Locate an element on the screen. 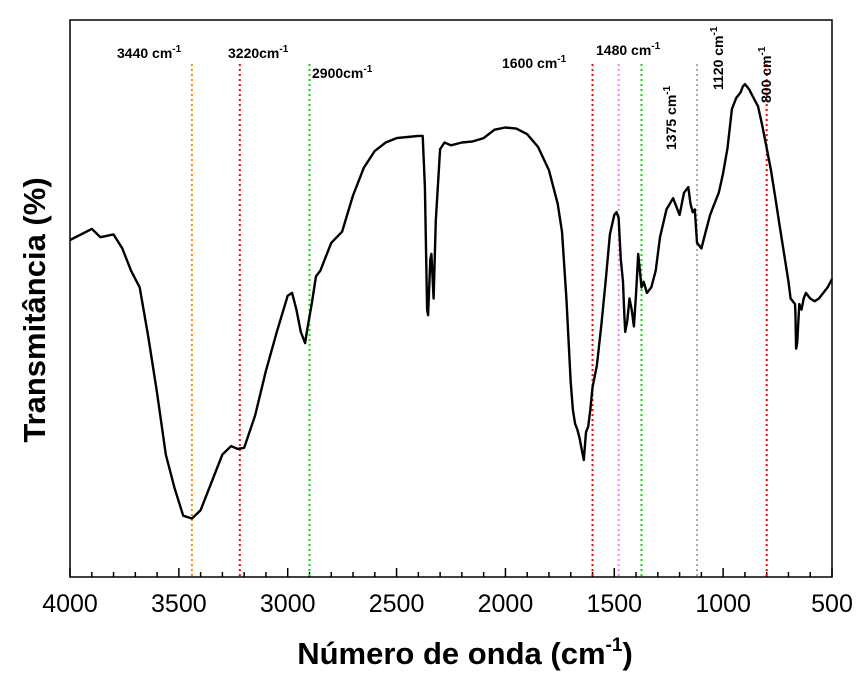  annotation-label-text: 3440 cm is located at coordinates (144, 53).